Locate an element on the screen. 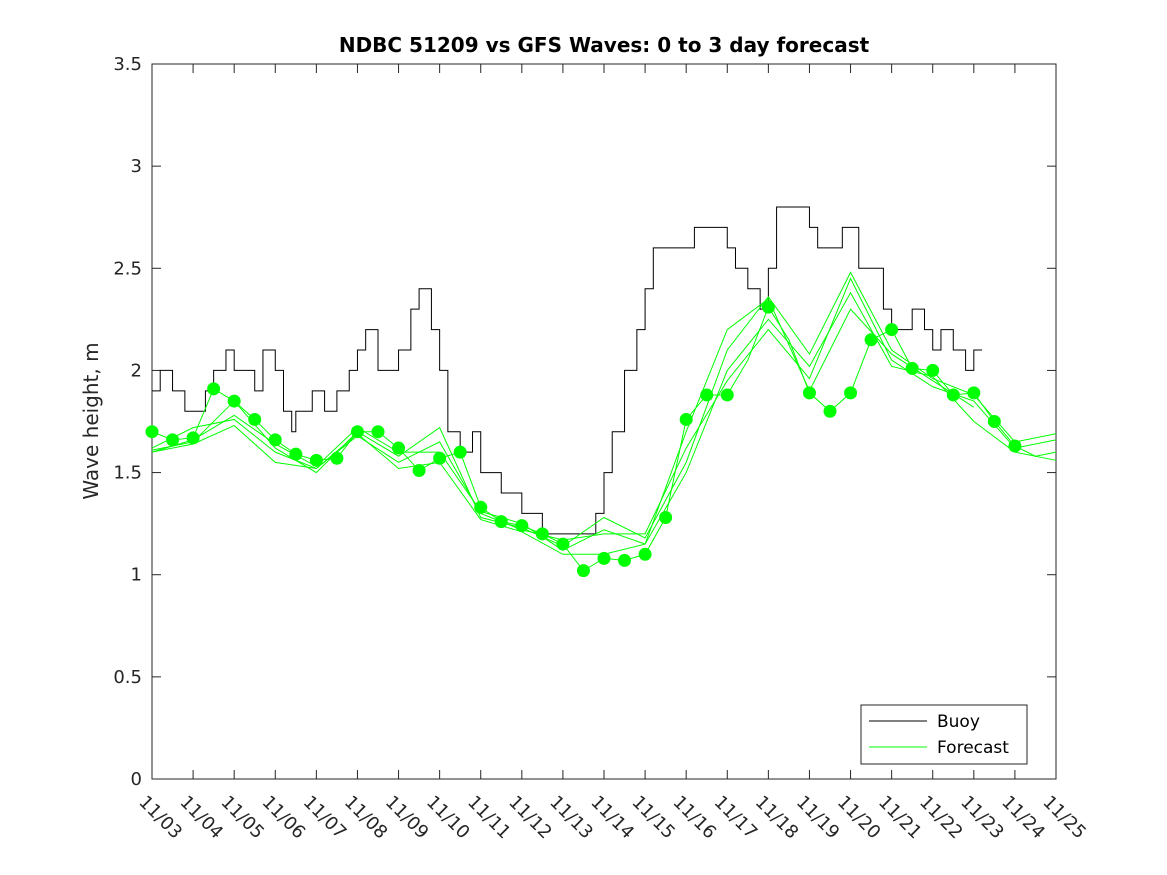  y-tick-label: 2 is located at coordinates (136, 370).